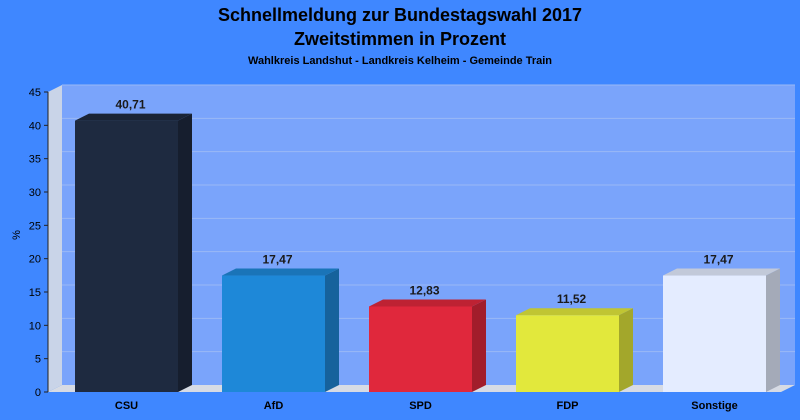  I want to click on y-tick-label: 35, so click(35, 160).